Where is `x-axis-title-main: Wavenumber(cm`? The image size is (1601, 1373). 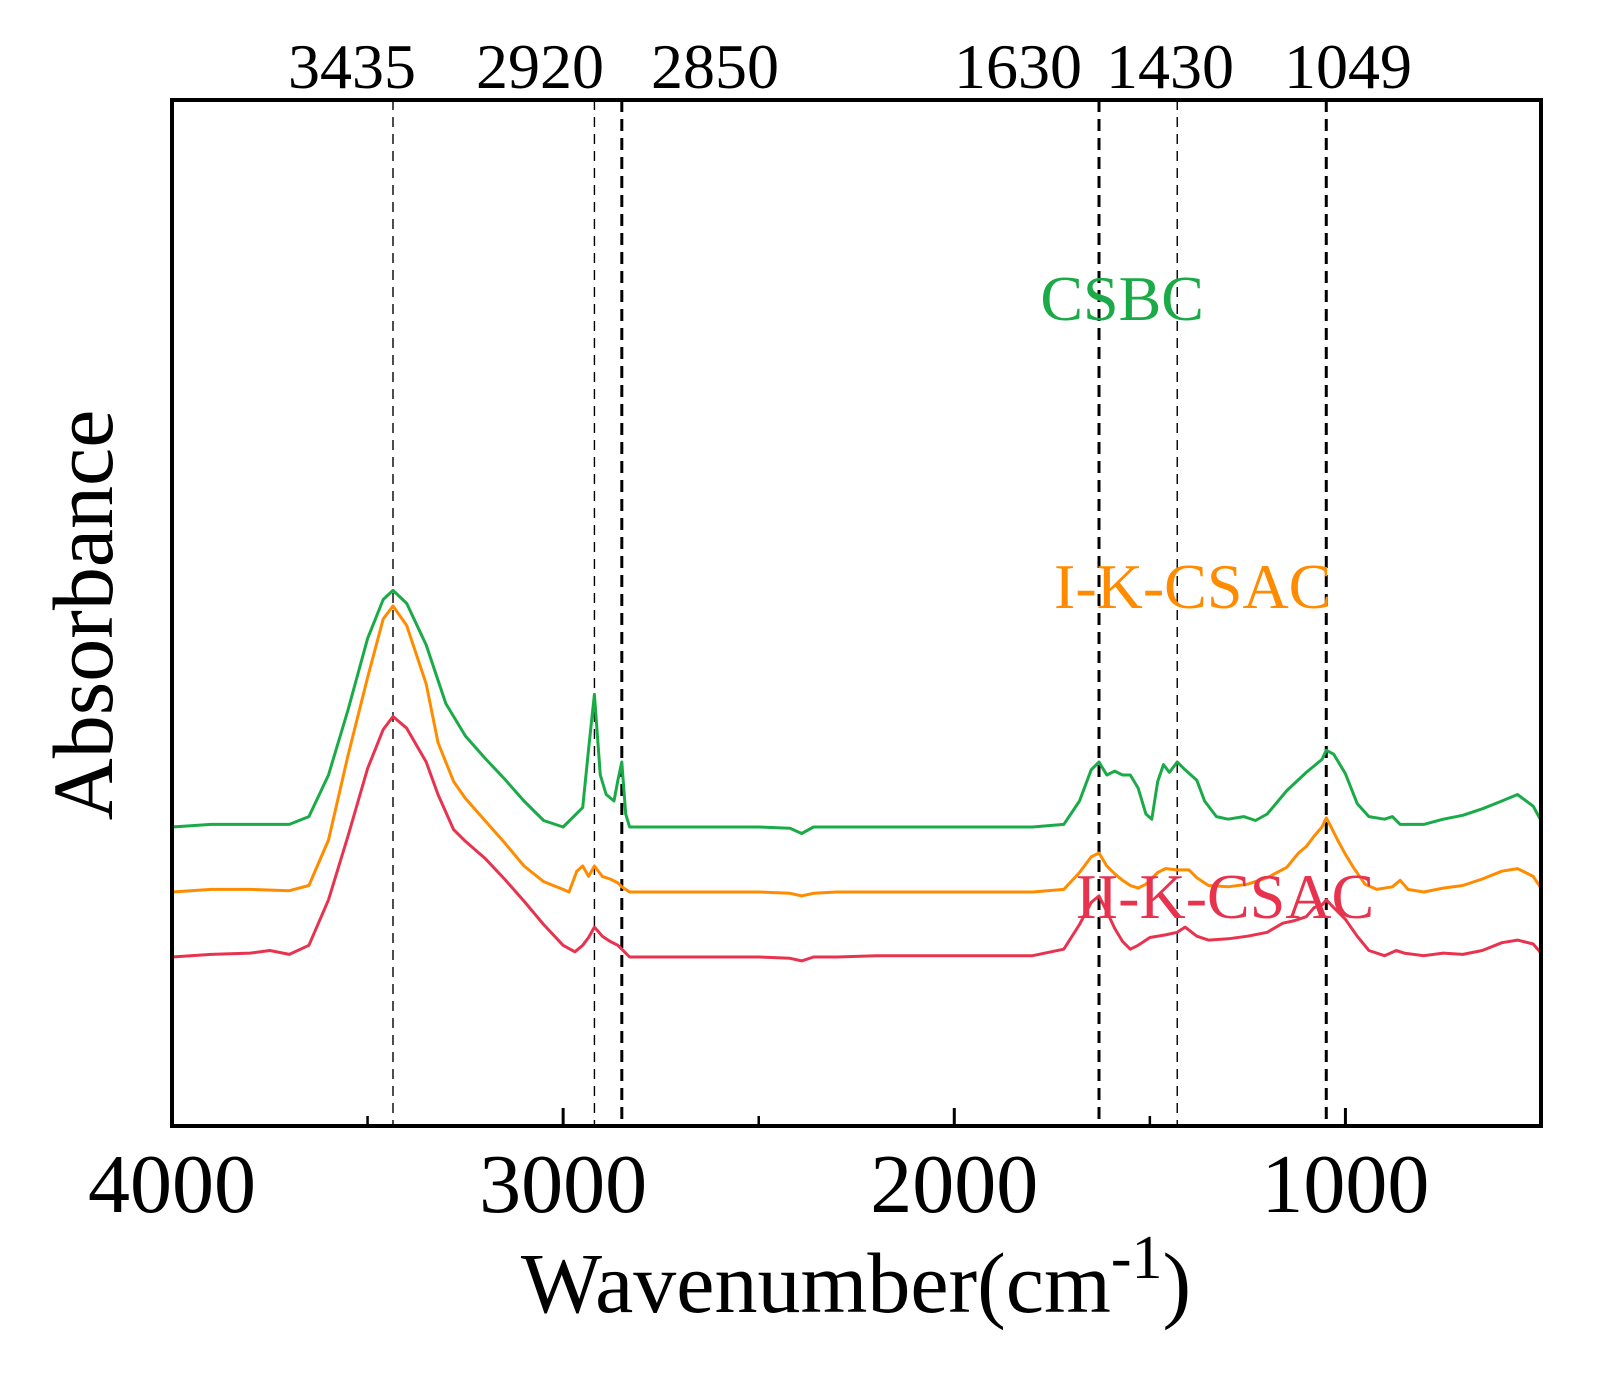 x-axis-title-main: Wavenumber(cm is located at coordinates (816, 1283).